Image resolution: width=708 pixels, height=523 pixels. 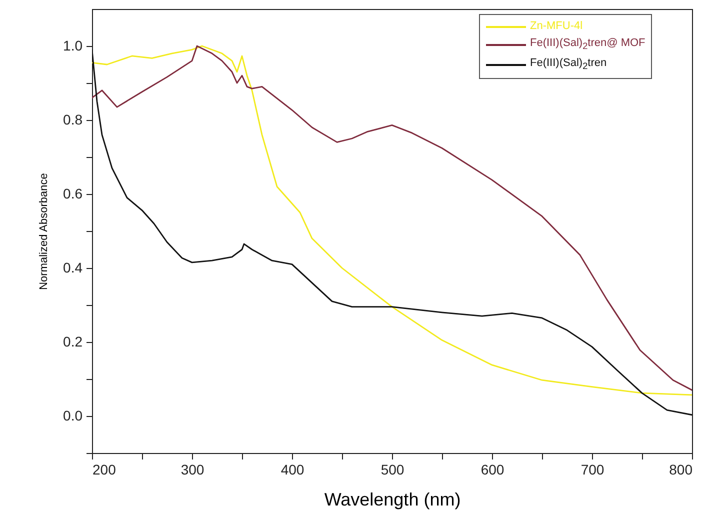 I want to click on x-tick-label: 600, so click(x=492, y=470).